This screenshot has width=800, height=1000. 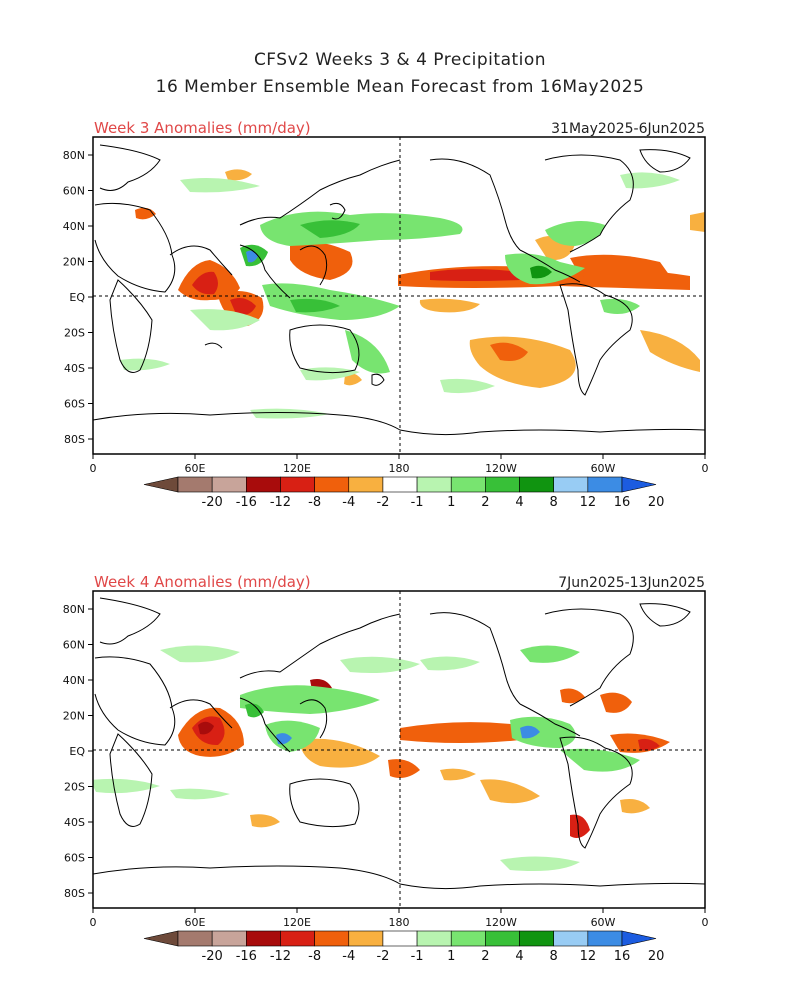 I want to click on week3-colorbar-high-arrow, so click(x=639, y=484).